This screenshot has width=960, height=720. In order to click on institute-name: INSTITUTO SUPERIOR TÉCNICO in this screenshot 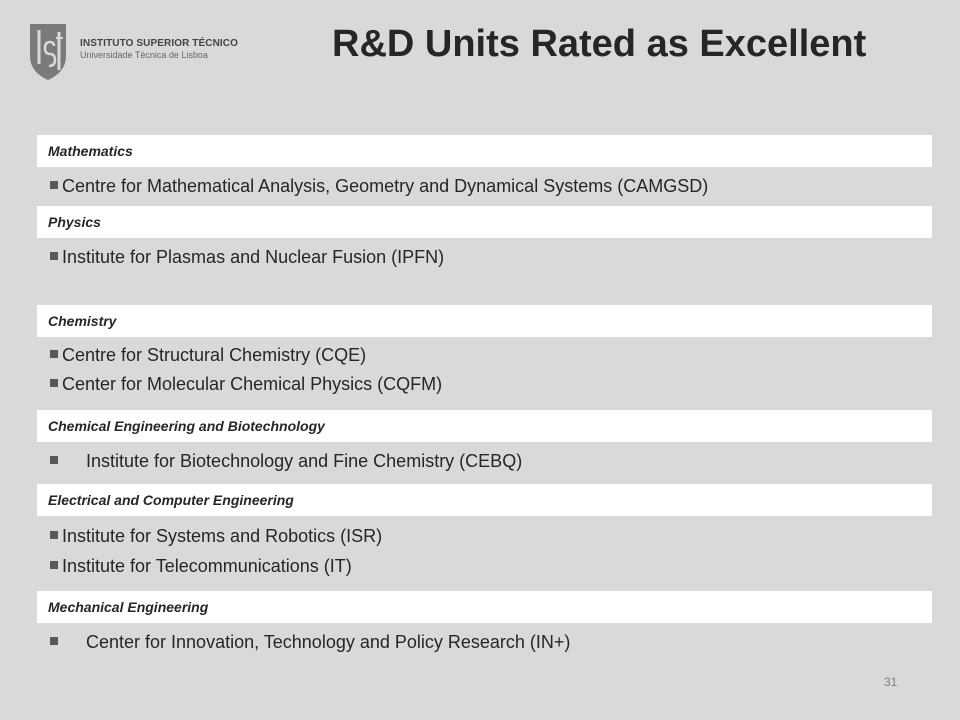, I will do `click(159, 43)`.